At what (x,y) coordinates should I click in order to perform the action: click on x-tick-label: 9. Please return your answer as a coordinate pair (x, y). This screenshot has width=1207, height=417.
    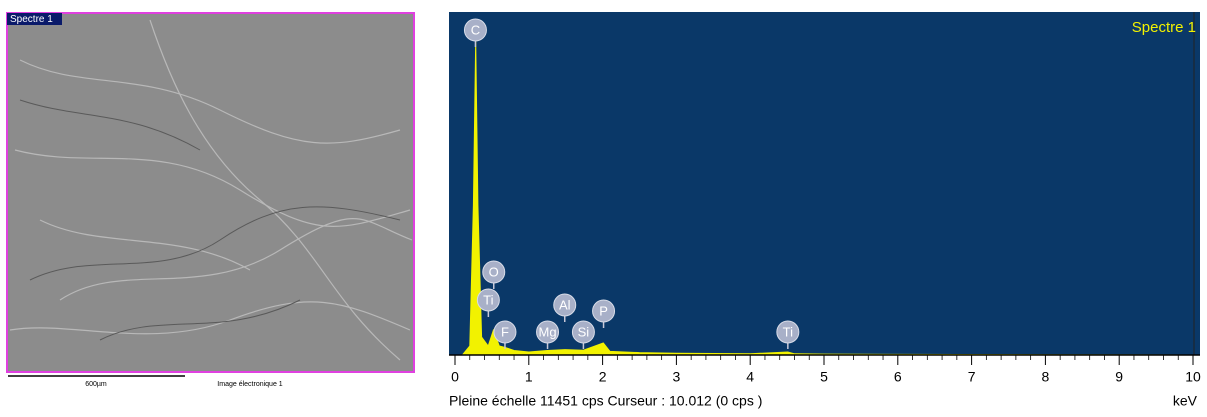
    Looking at the image, I should click on (1119, 377).